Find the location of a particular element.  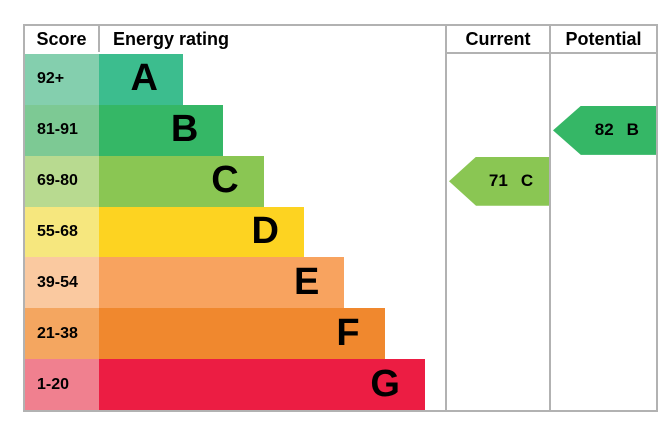

current-letter: C is located at coordinates (527, 181).